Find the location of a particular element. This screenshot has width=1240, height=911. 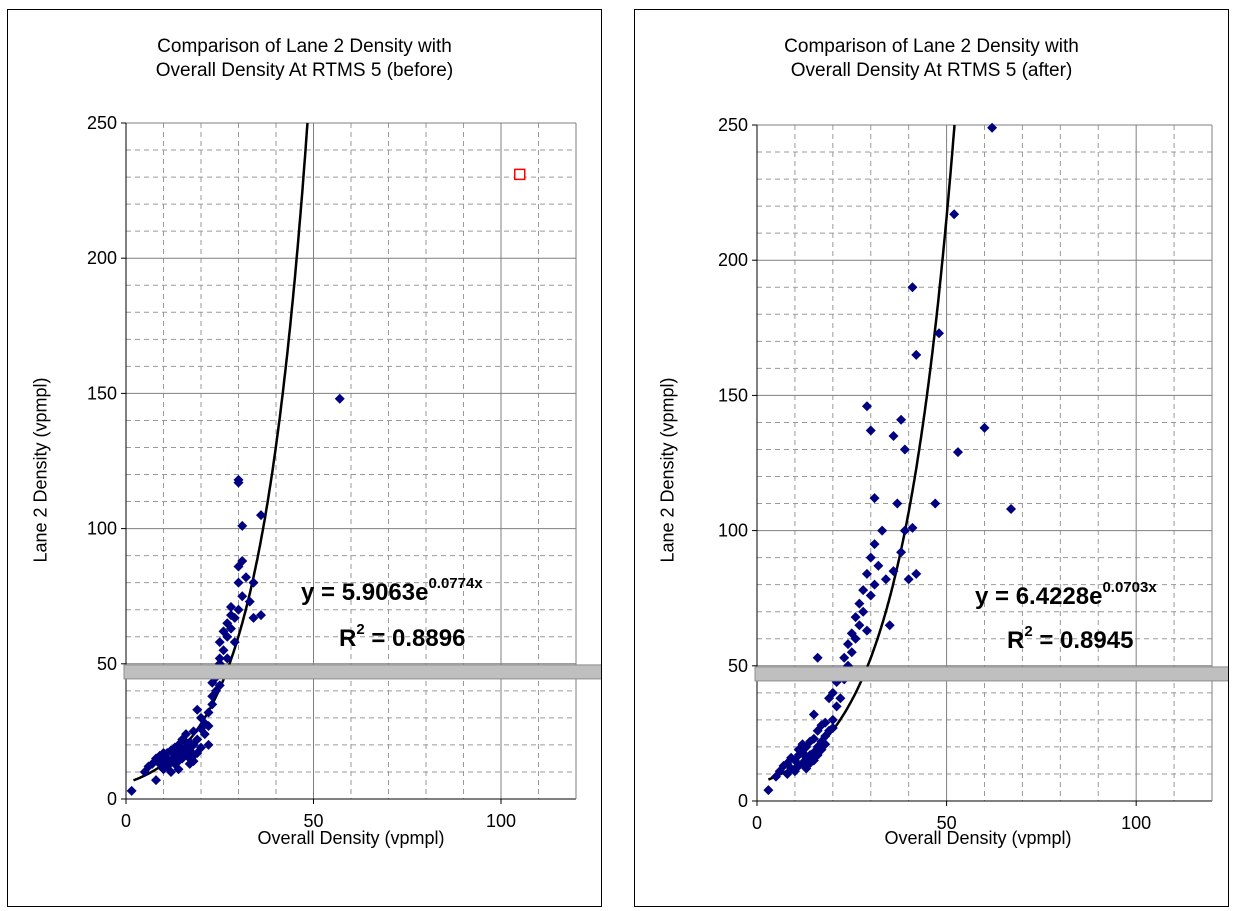

outlier-marker is located at coordinates (520, 174).